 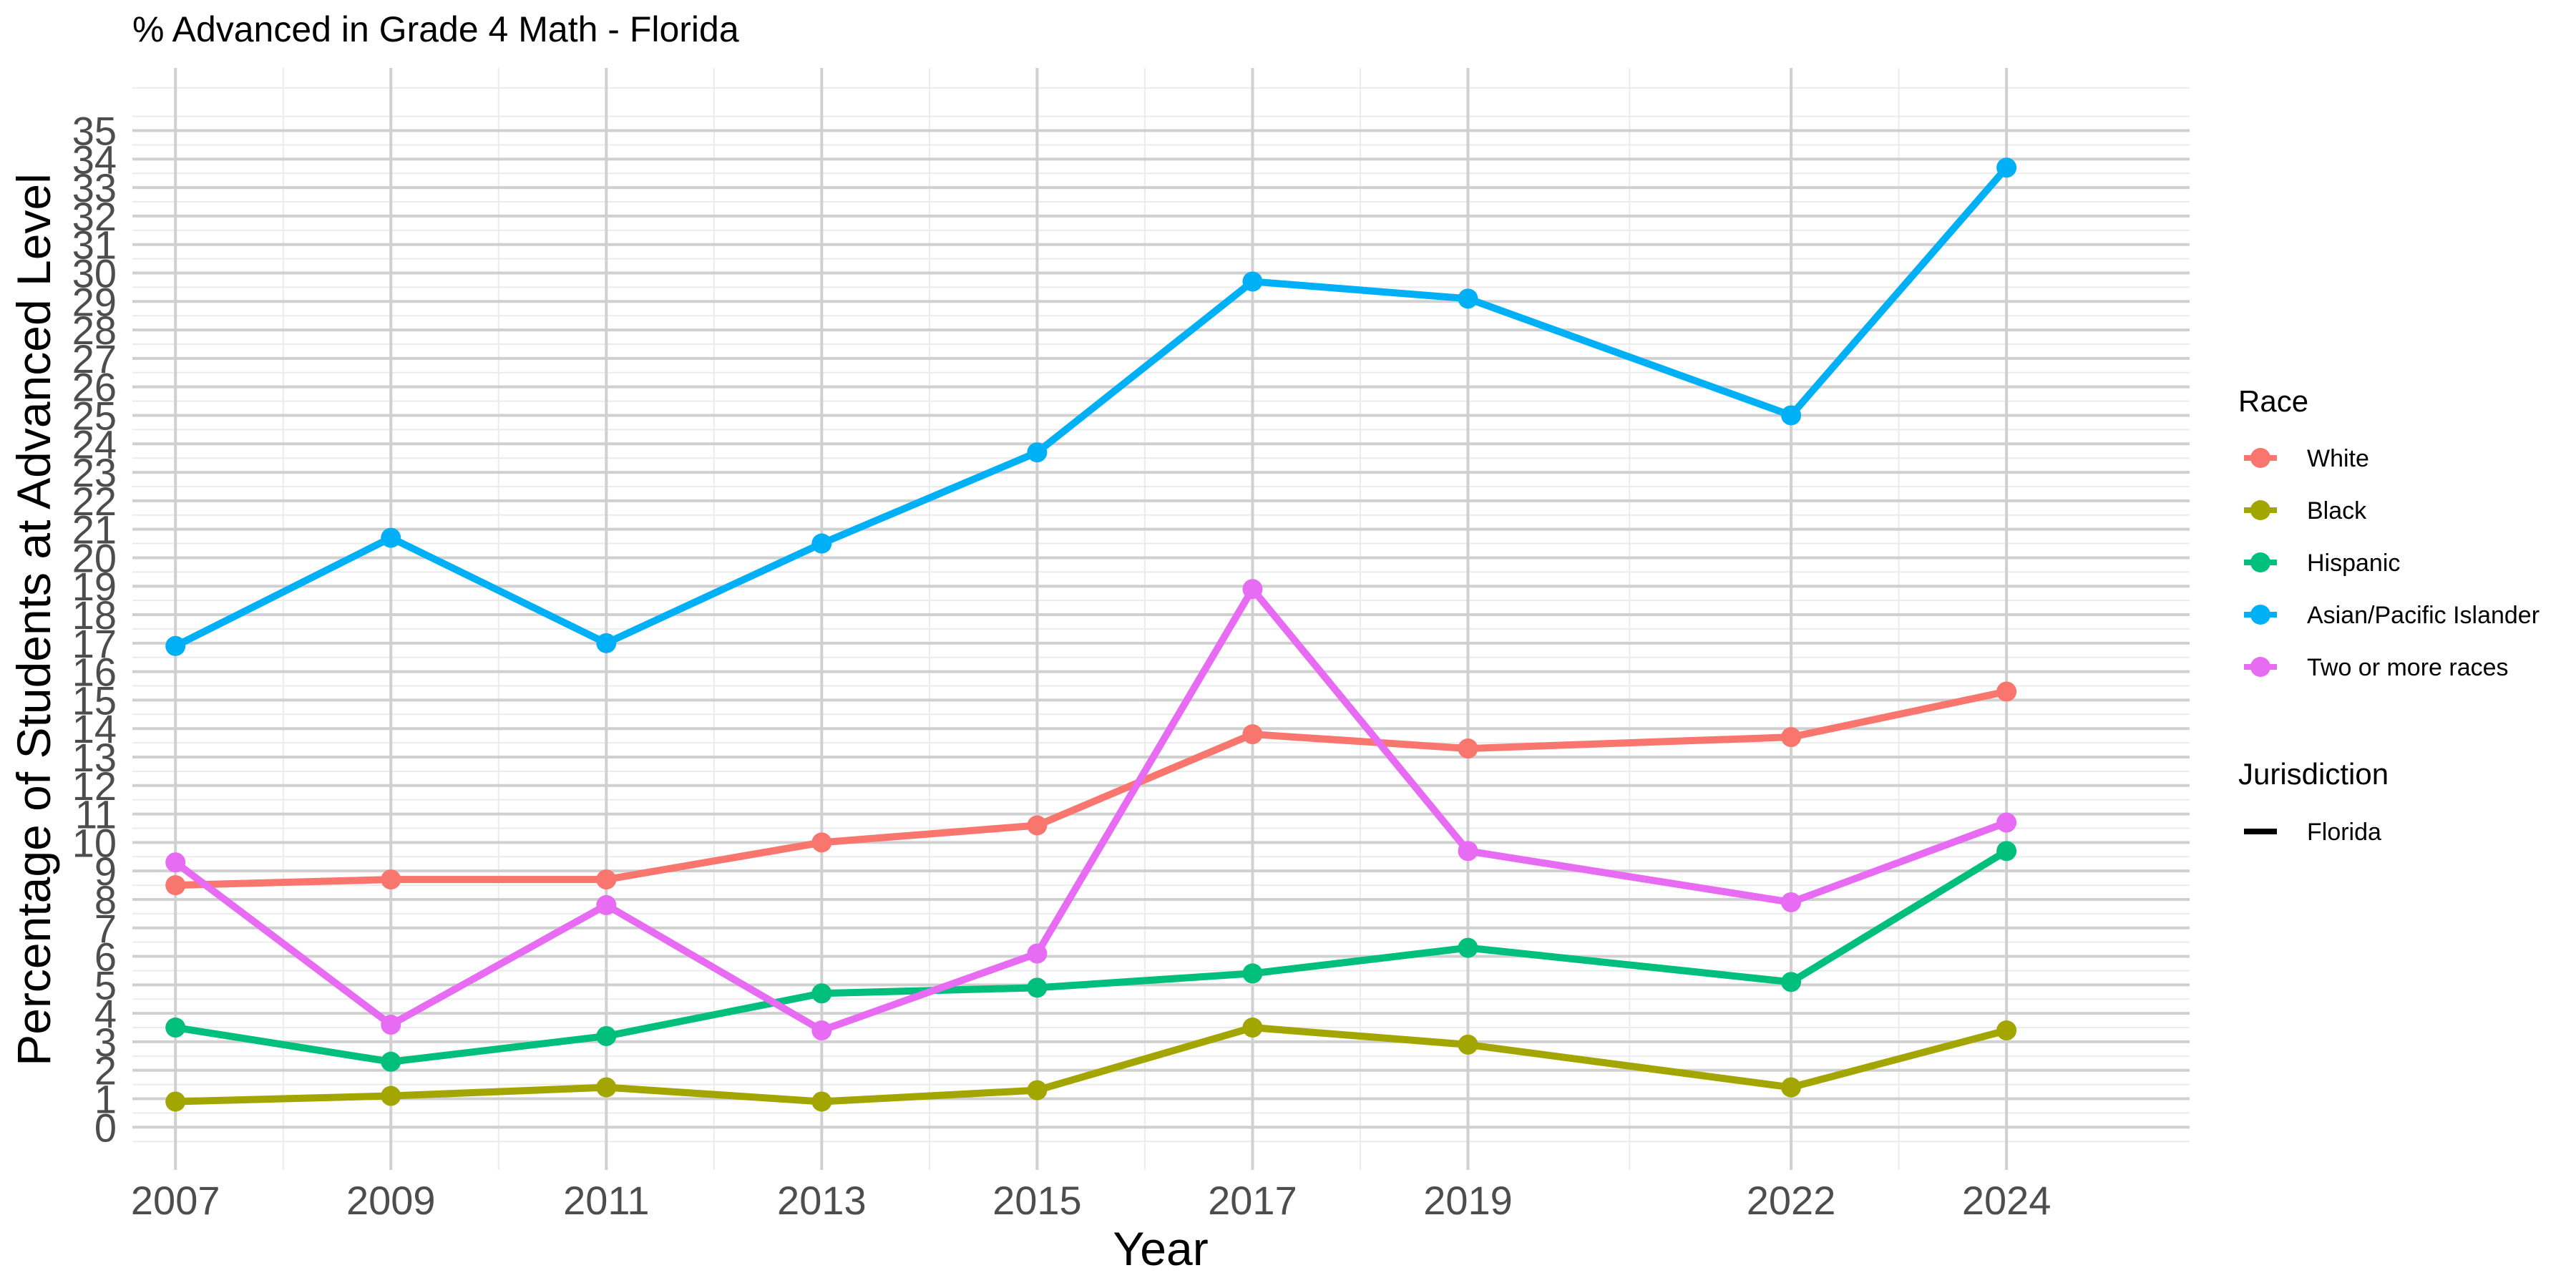 What do you see at coordinates (94, 728) in the screenshot?
I see `y-tick-label: 14` at bounding box center [94, 728].